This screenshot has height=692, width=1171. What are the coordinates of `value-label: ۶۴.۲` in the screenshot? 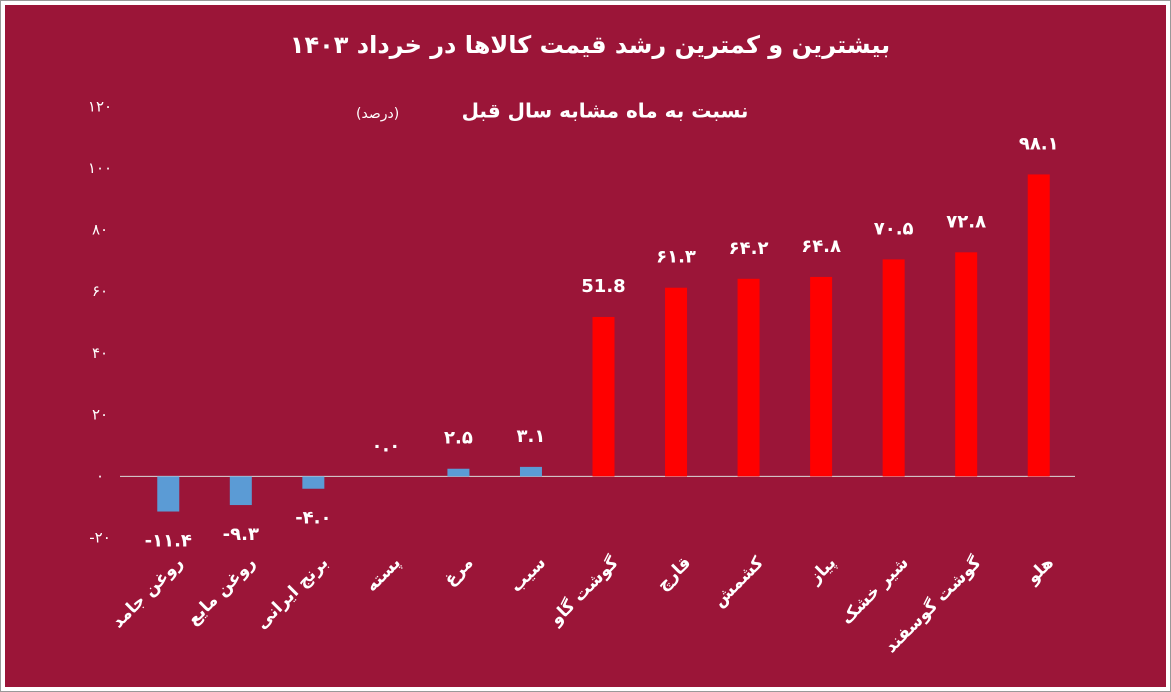 It's located at (749, 248).